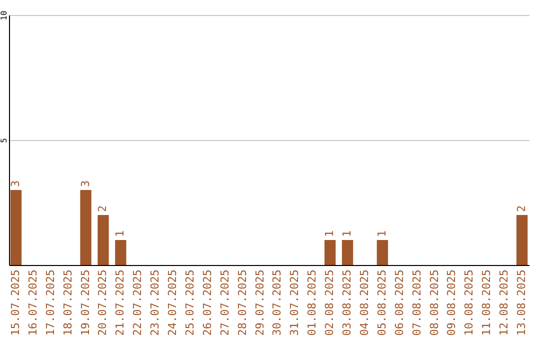  I want to click on x-tick-label: 30.07.2025, so click(277, 303).